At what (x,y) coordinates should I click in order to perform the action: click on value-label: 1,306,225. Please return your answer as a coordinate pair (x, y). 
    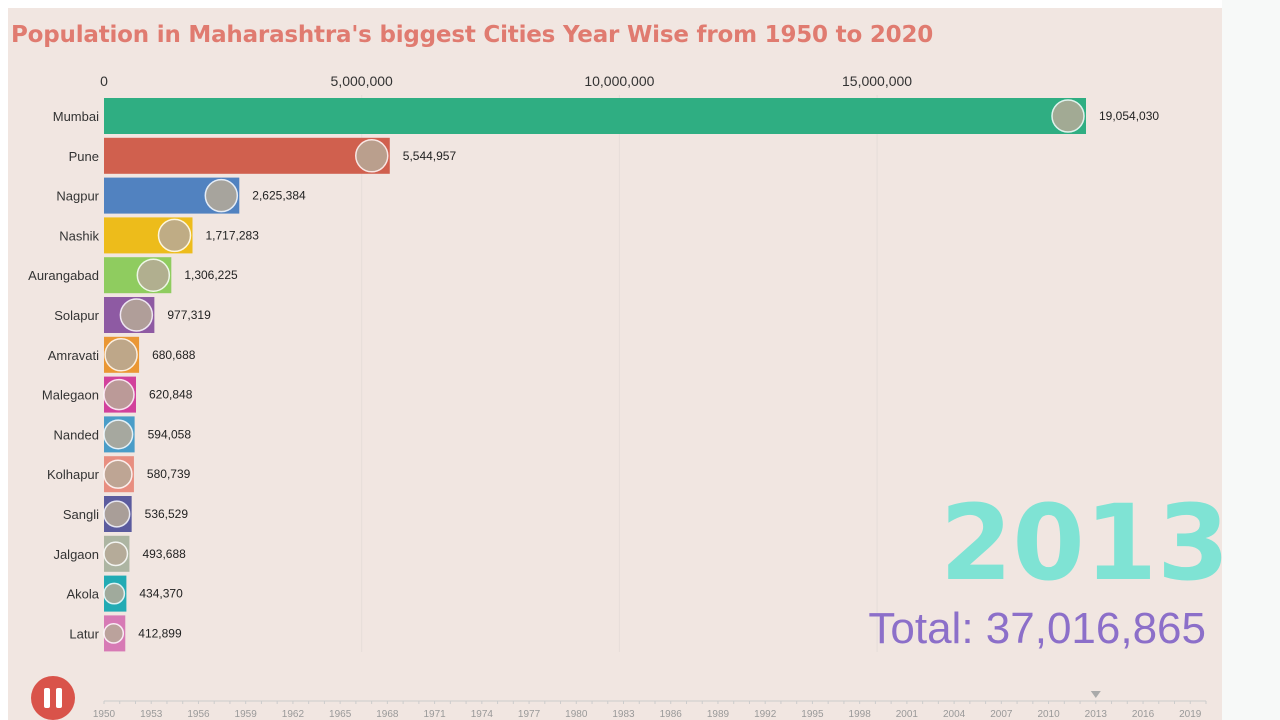
    Looking at the image, I should click on (211, 275).